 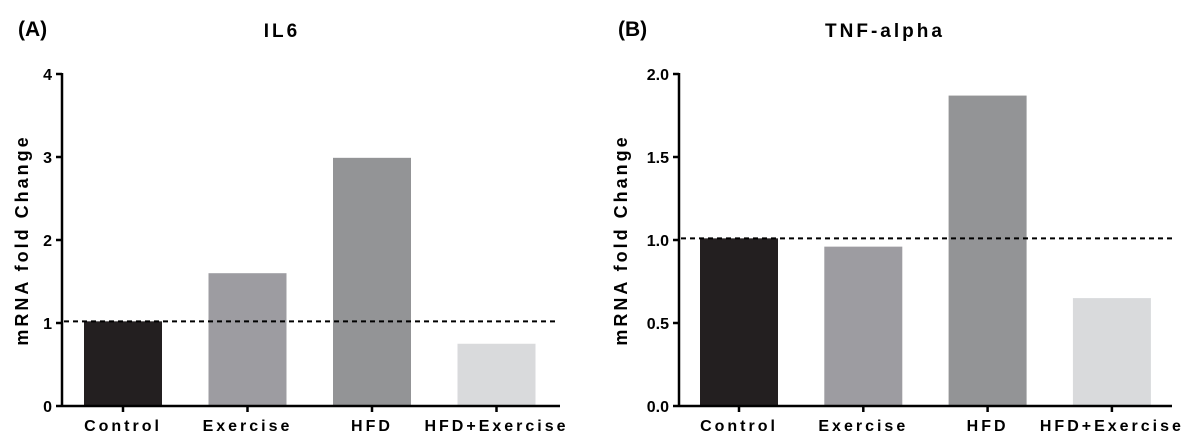 I want to click on panel-b-title: TNF-alpha, so click(x=885, y=31).